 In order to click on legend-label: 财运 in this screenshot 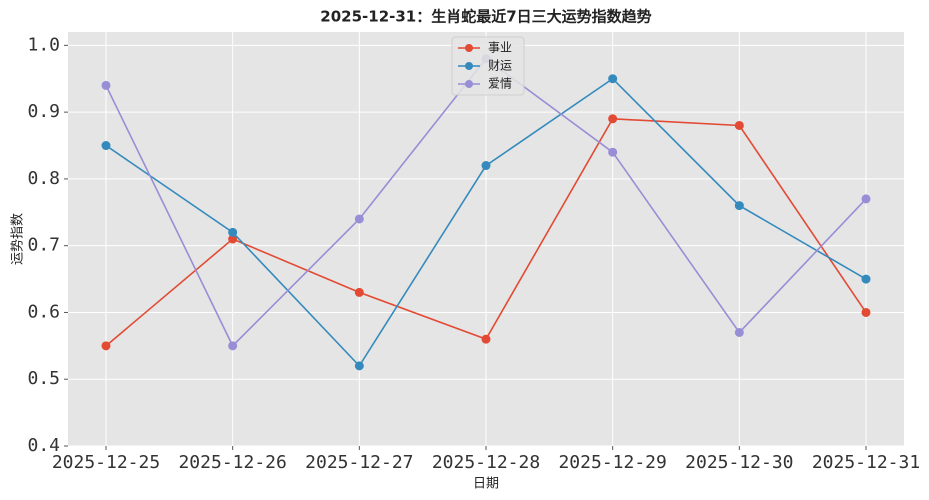, I will do `click(500, 66)`.